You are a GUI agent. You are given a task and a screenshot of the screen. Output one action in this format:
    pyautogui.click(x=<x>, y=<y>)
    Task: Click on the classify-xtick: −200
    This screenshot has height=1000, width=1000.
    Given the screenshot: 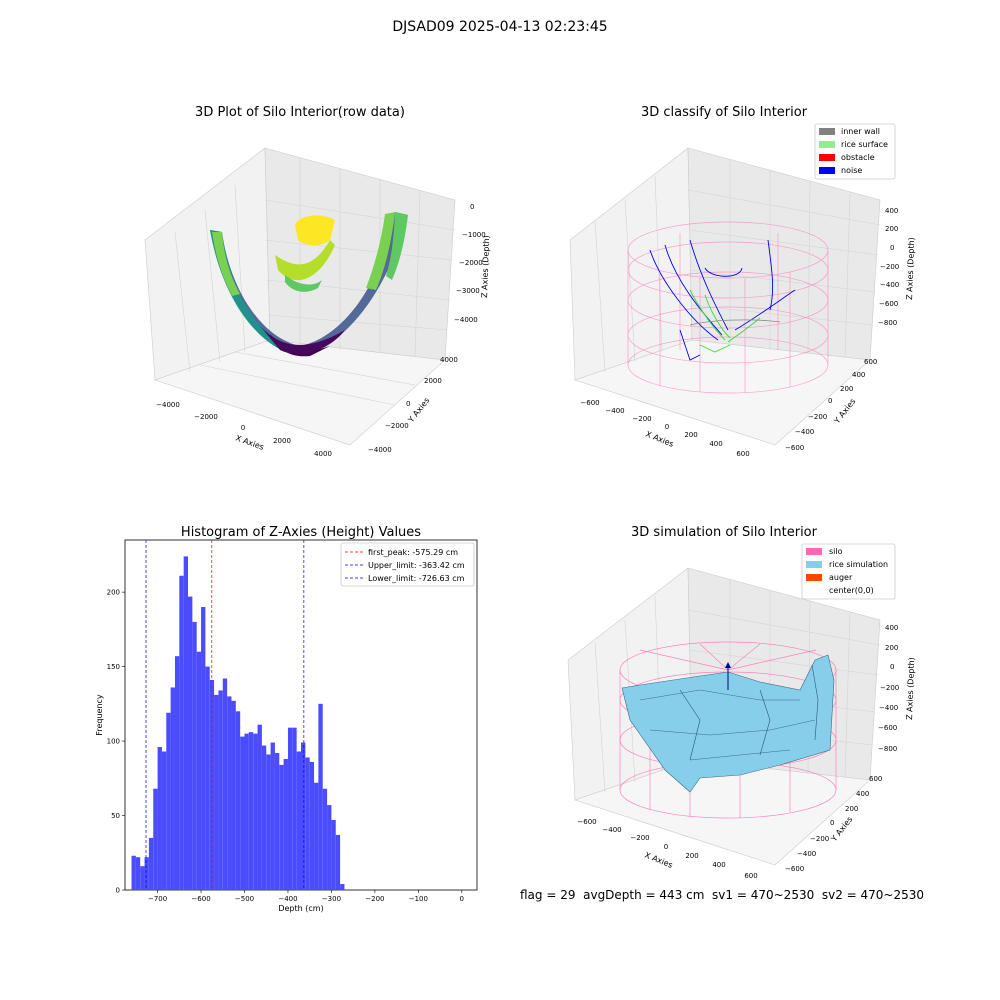 What is the action you would take?
    pyautogui.click(x=641, y=419)
    